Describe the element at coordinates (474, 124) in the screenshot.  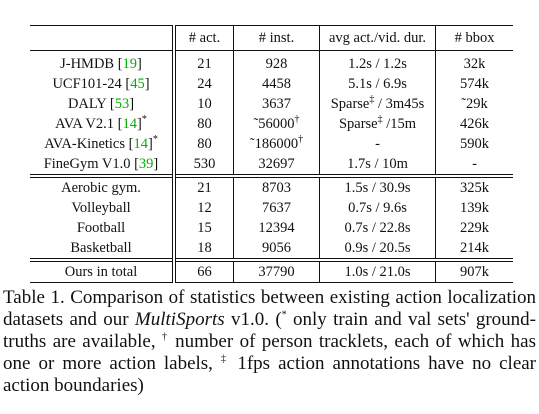
I see `table-cell: 426k` at that location.